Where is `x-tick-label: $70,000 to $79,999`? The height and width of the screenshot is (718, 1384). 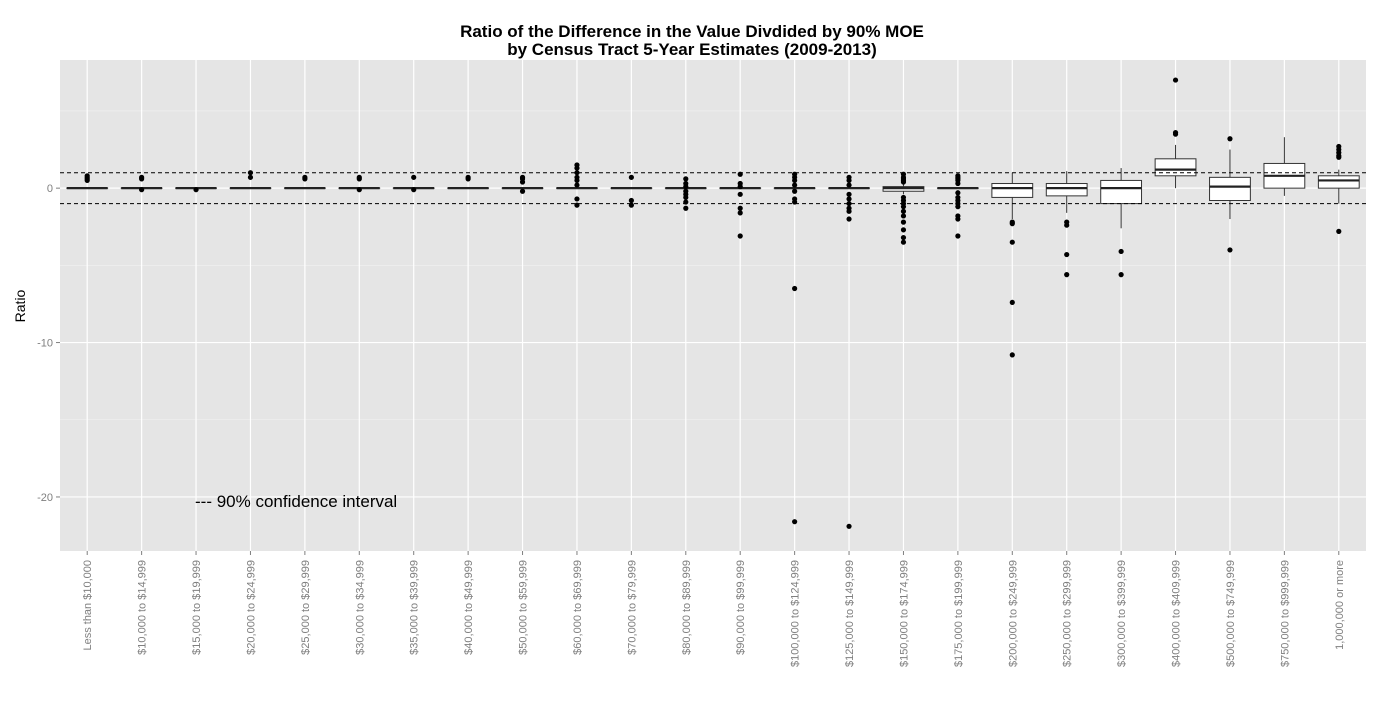 x-tick-label: $70,000 to $79,999 is located at coordinates (632, 607).